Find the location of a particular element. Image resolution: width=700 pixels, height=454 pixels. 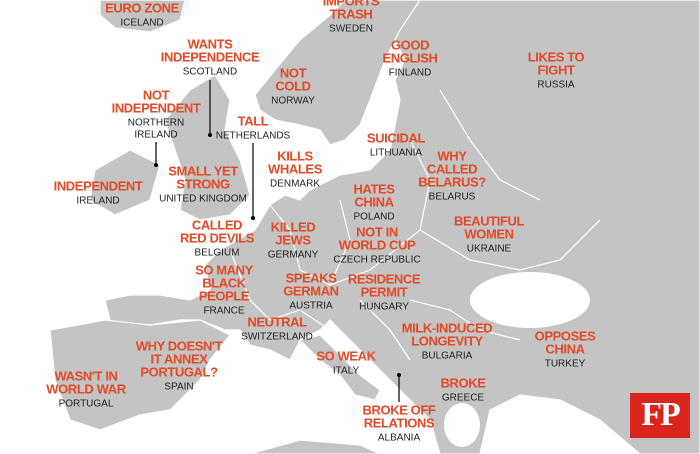

stereotype-text: RESIDENCE is located at coordinates (384, 278).